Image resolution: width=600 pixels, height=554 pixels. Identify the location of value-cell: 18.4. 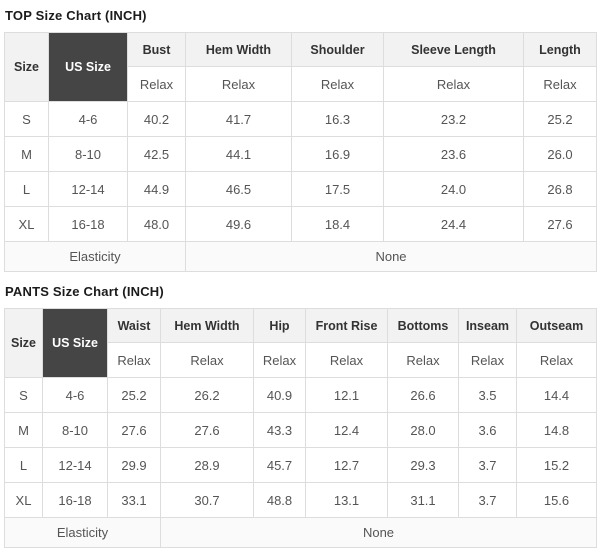
(337, 224).